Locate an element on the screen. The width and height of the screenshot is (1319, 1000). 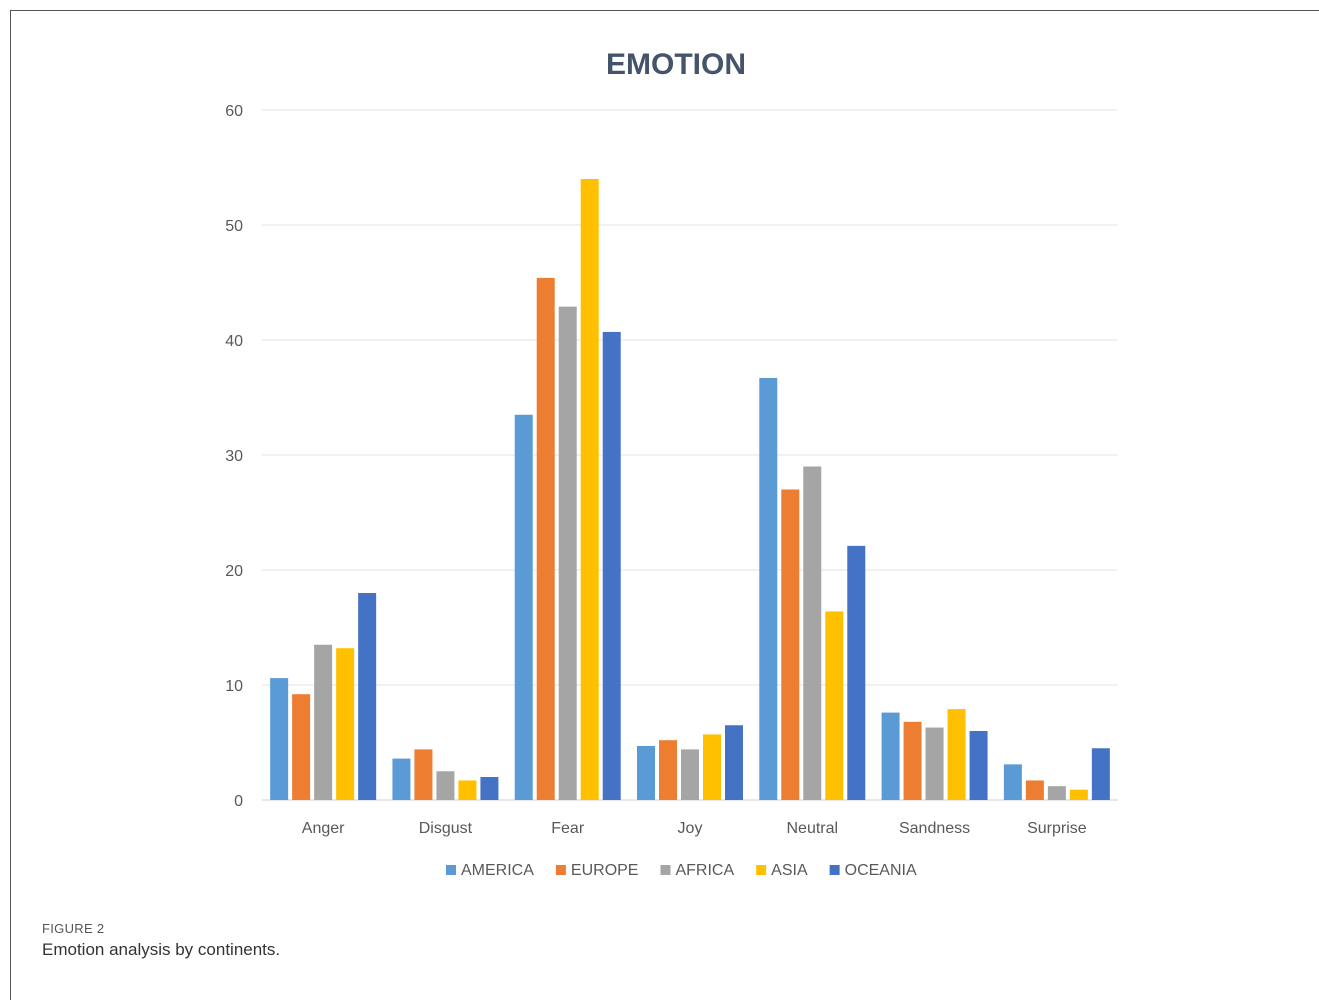
bar-europe-surprise is located at coordinates (1034, 790).